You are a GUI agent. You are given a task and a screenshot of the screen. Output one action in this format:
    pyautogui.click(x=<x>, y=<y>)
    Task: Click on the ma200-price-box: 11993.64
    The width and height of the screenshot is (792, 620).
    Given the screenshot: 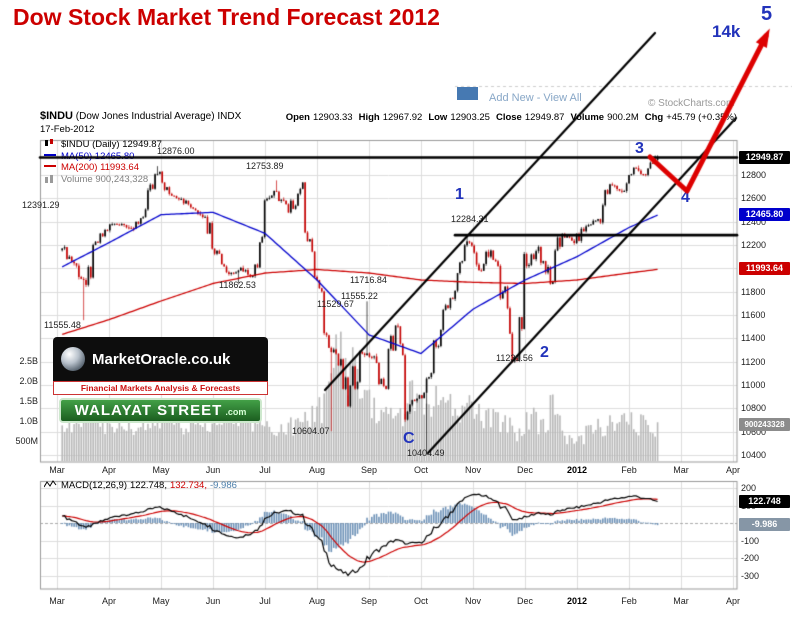 What is the action you would take?
    pyautogui.click(x=764, y=268)
    